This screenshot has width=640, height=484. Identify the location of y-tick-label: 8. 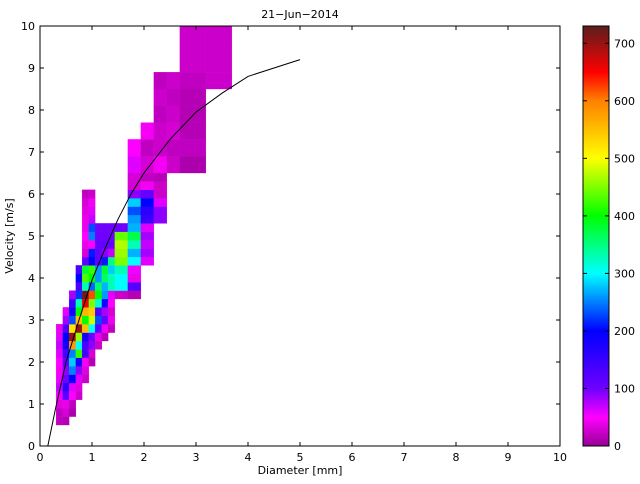
(31, 110).